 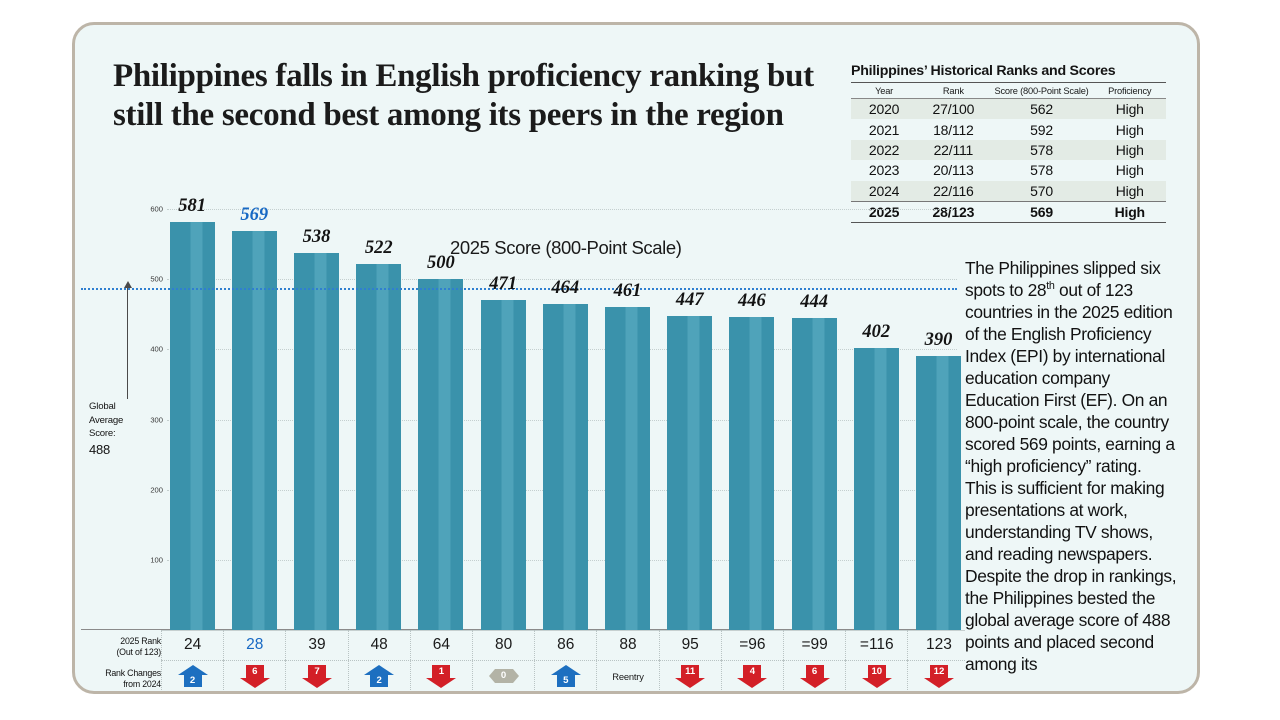 I want to click on reentry-label-laos: Reentry, so click(x=628, y=676).